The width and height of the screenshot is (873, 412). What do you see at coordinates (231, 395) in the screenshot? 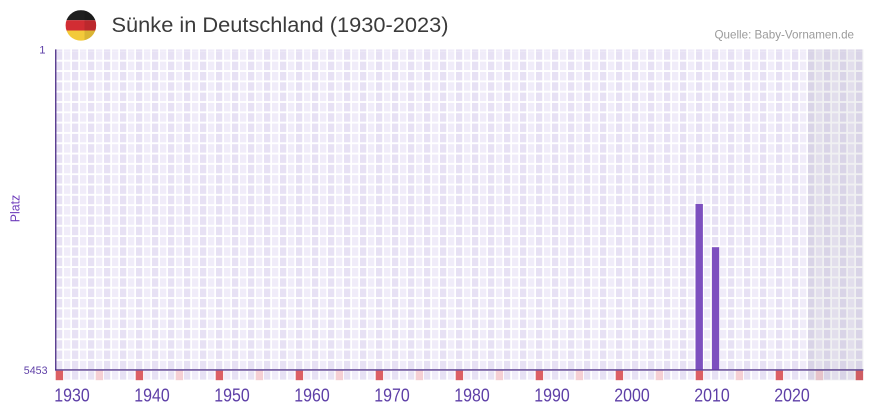
I see `svg-text: 1950` at bounding box center [231, 395].